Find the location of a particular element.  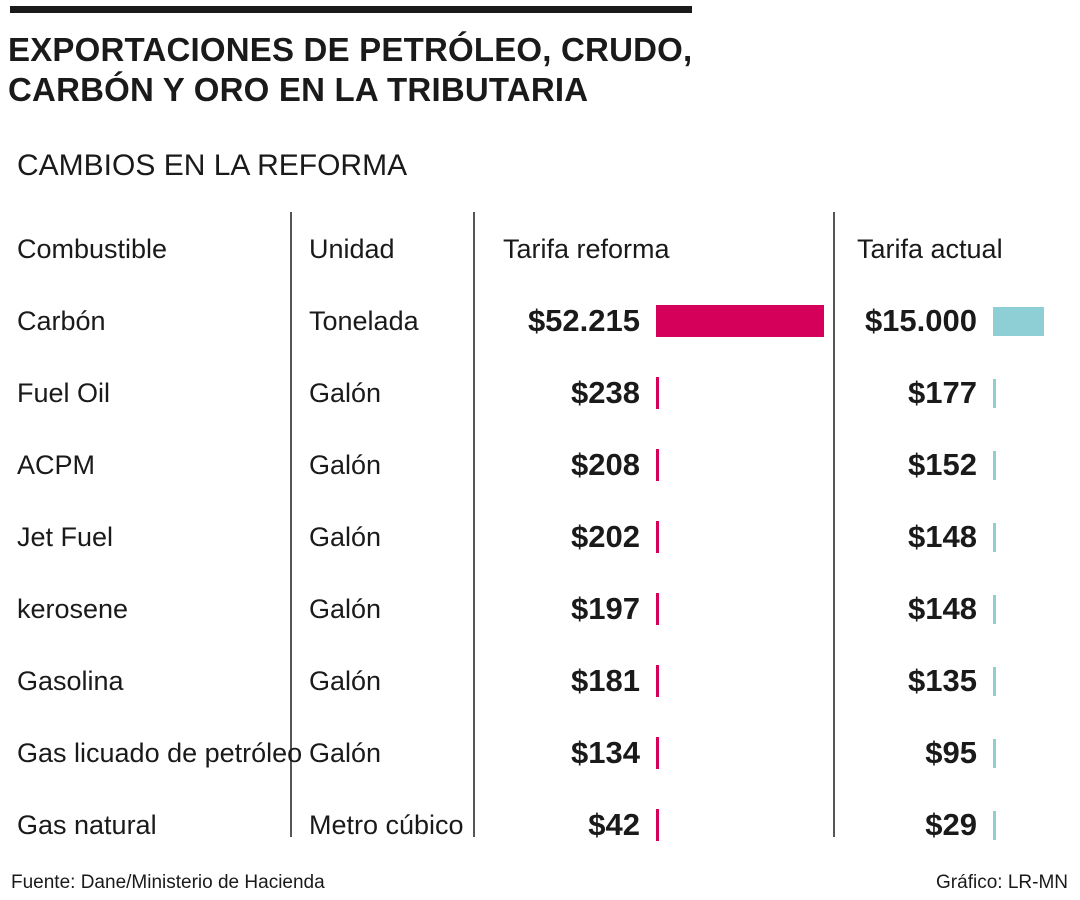

actual-value-label: $95 is located at coordinates (951, 752).